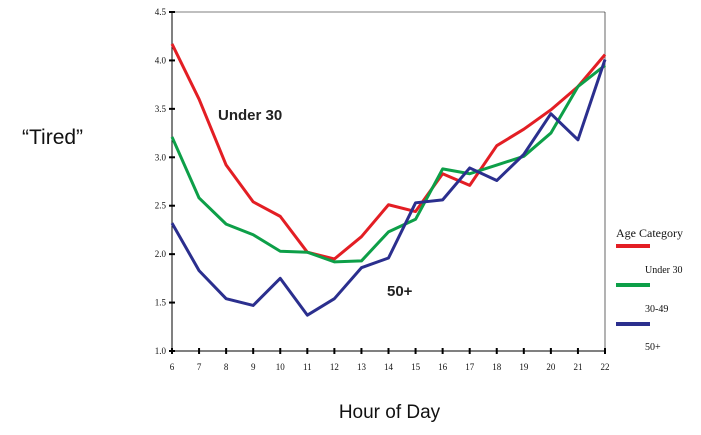 The image size is (701, 435). What do you see at coordinates (362, 367) in the screenshot?
I see `x-tick-label: 13` at bounding box center [362, 367].